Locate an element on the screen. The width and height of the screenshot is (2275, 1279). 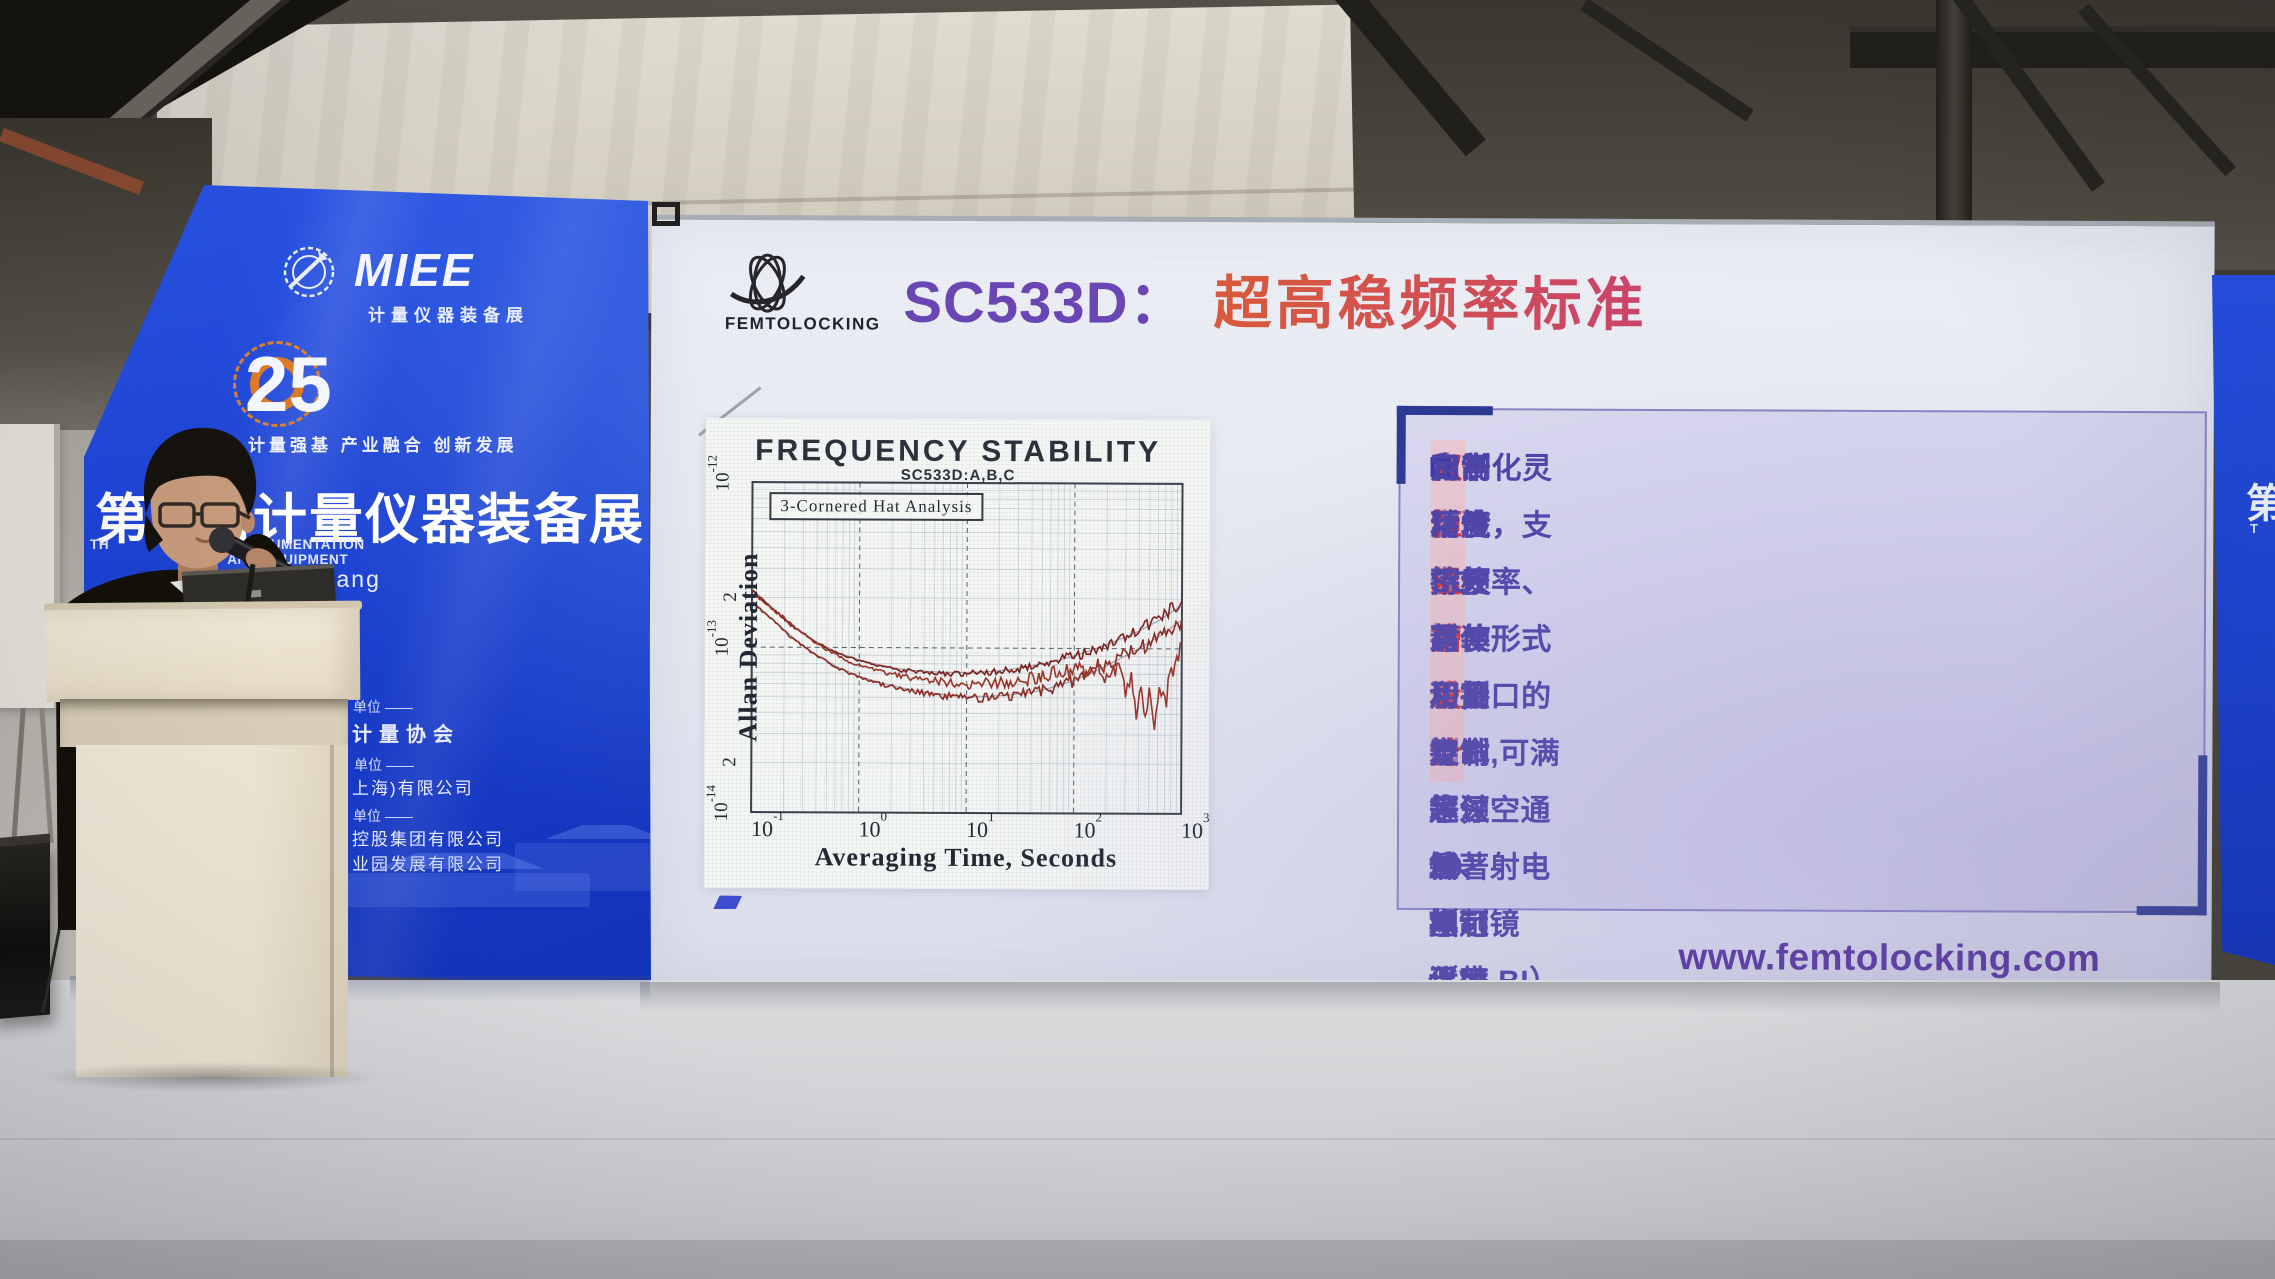
podium-top-panel is located at coordinates (203, 655).